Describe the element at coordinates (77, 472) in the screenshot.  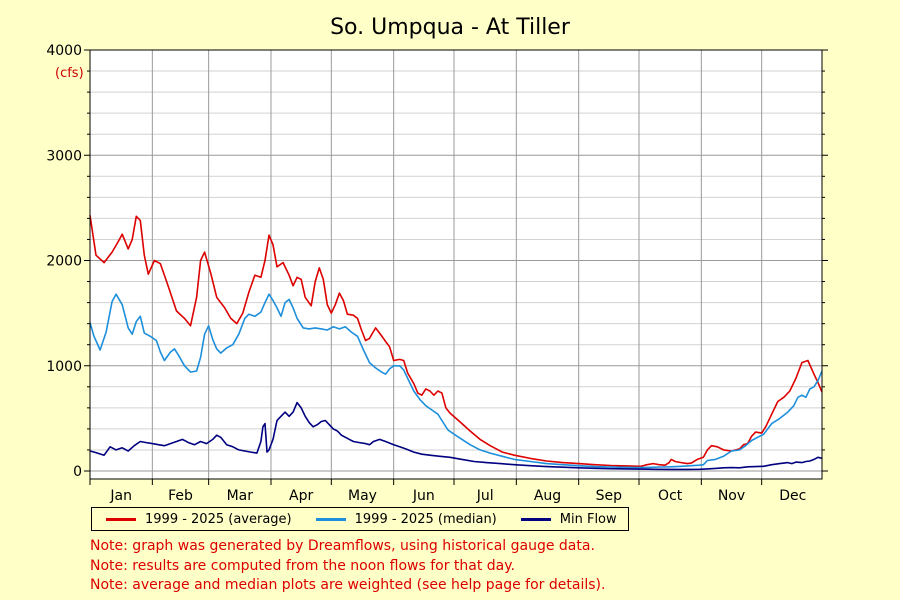
I see `y-tick-label: 0` at that location.